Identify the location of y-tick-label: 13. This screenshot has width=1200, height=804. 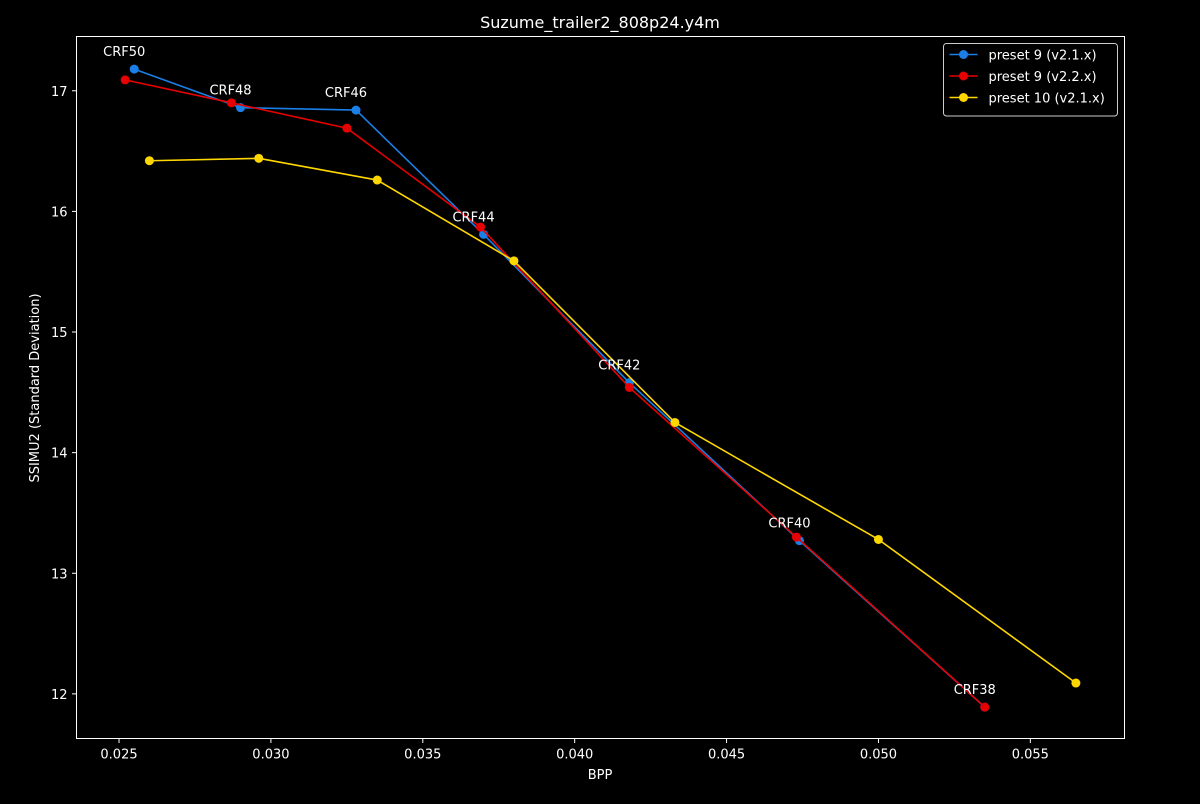
(59, 574).